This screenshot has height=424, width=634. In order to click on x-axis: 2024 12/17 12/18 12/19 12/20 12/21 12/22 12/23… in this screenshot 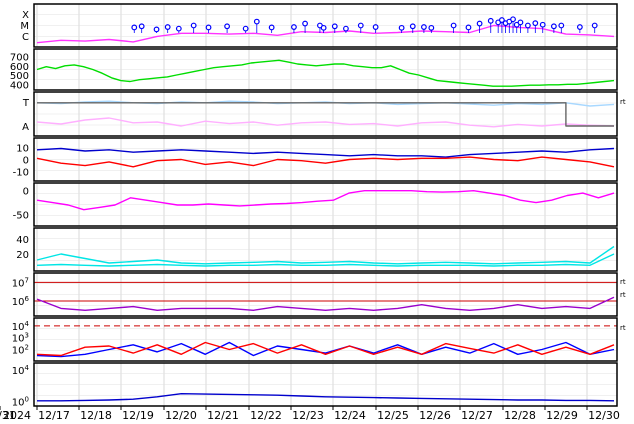, I will do `click(310, 414)`.